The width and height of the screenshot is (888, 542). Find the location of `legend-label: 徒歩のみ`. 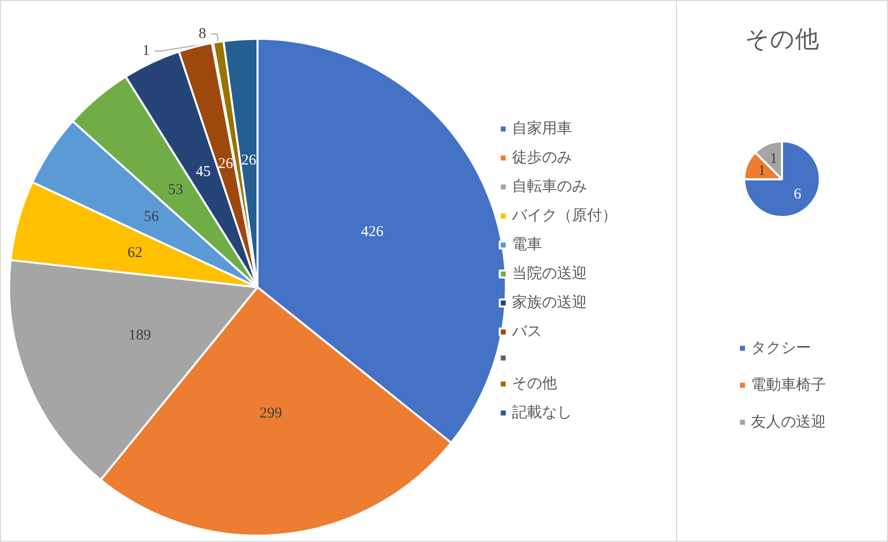

legend-label: 徒歩のみ is located at coordinates (542, 157).